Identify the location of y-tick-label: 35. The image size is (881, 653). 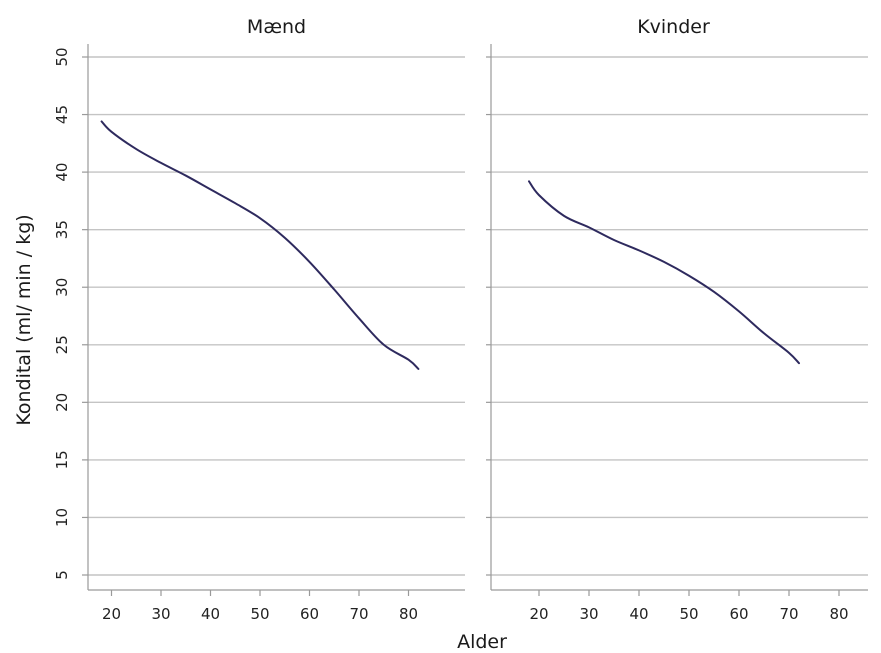
(62, 229).